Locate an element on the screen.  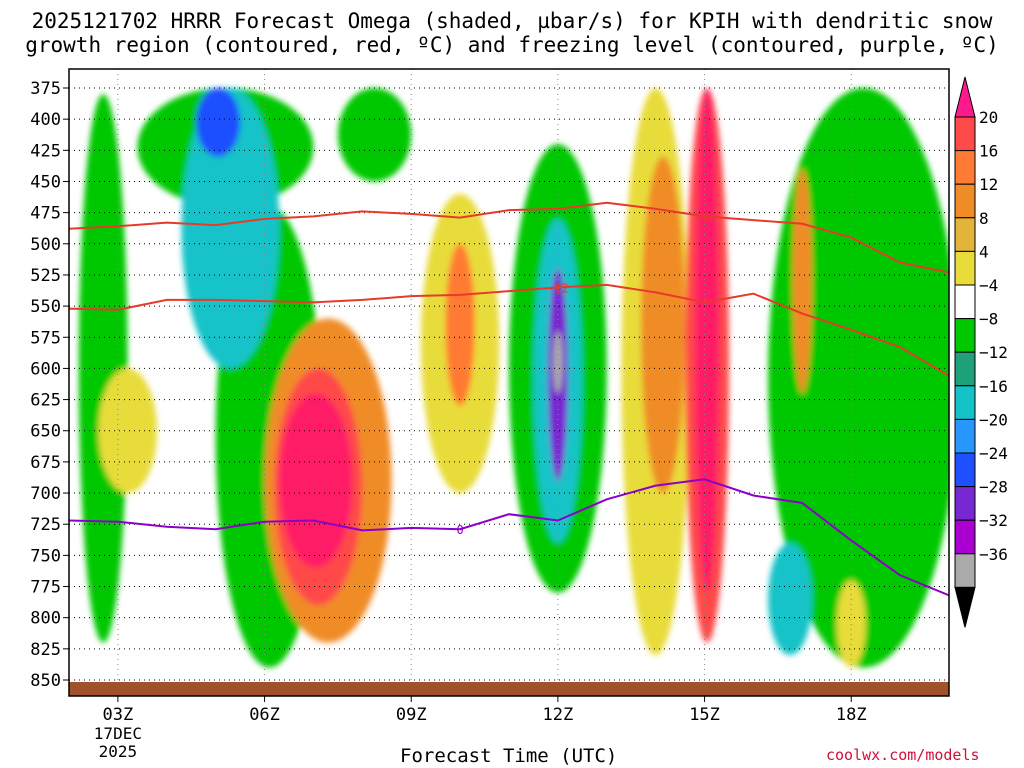
colorbar-label: −8 is located at coordinates (988, 319).